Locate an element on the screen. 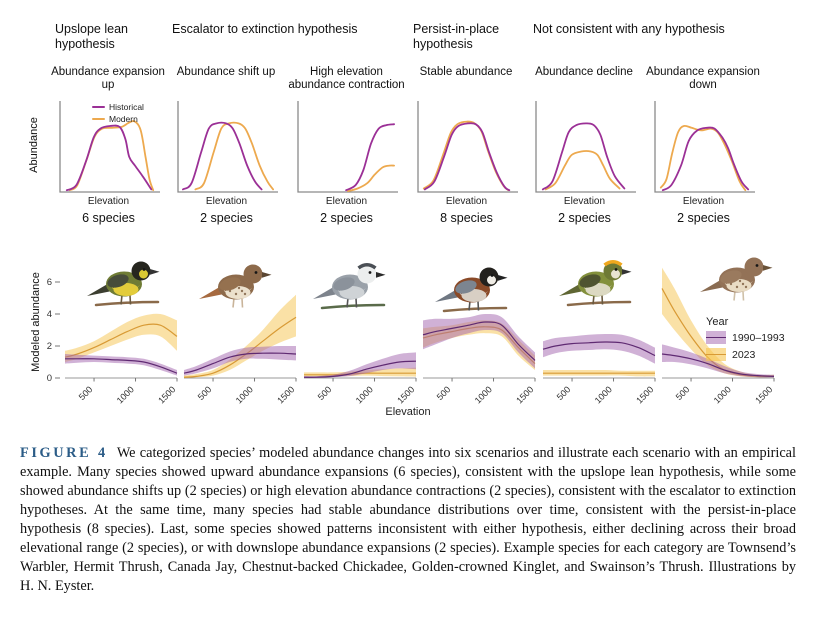 The height and width of the screenshot is (629, 814). species-count-5: 2 species is located at coordinates (584, 218).